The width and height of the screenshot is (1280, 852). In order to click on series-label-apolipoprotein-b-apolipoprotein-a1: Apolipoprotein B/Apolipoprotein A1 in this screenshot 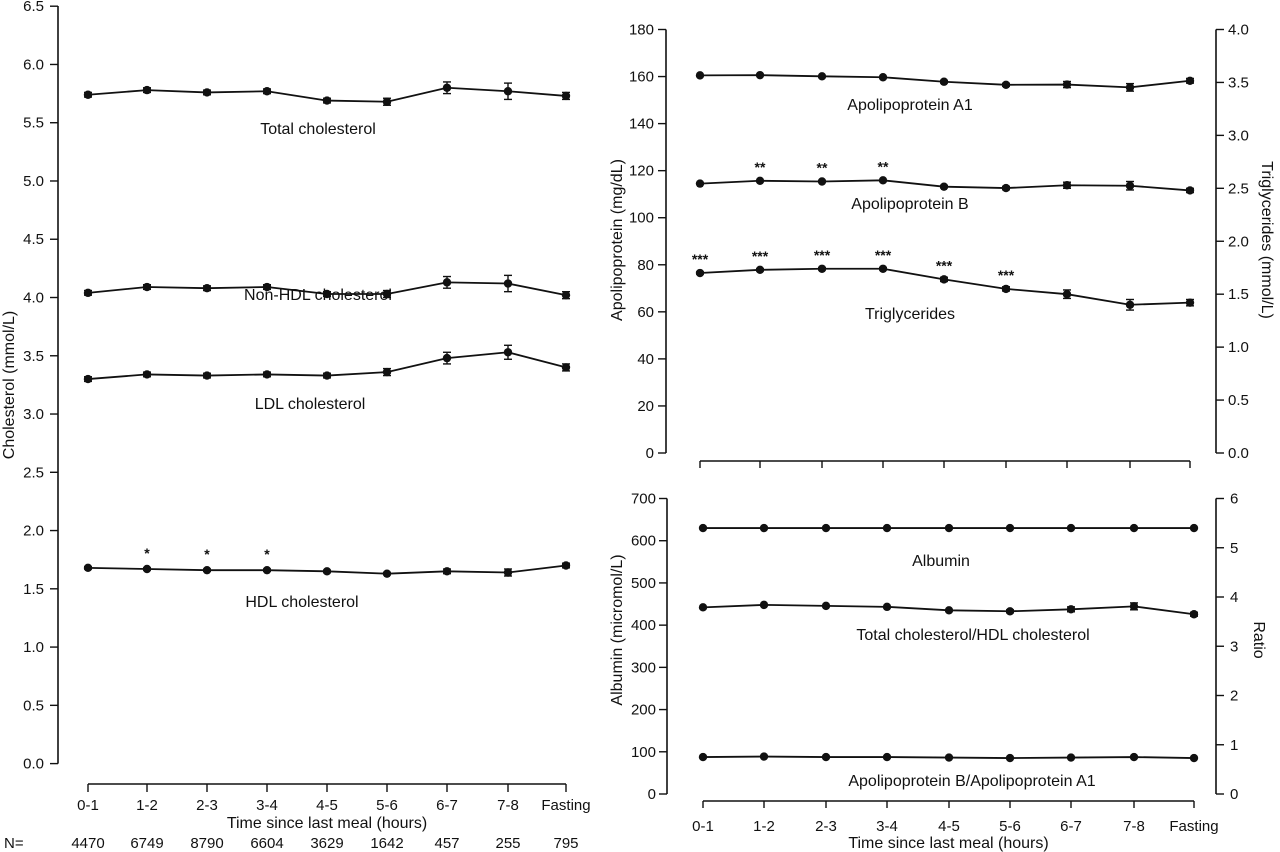, I will do `click(971, 781)`.